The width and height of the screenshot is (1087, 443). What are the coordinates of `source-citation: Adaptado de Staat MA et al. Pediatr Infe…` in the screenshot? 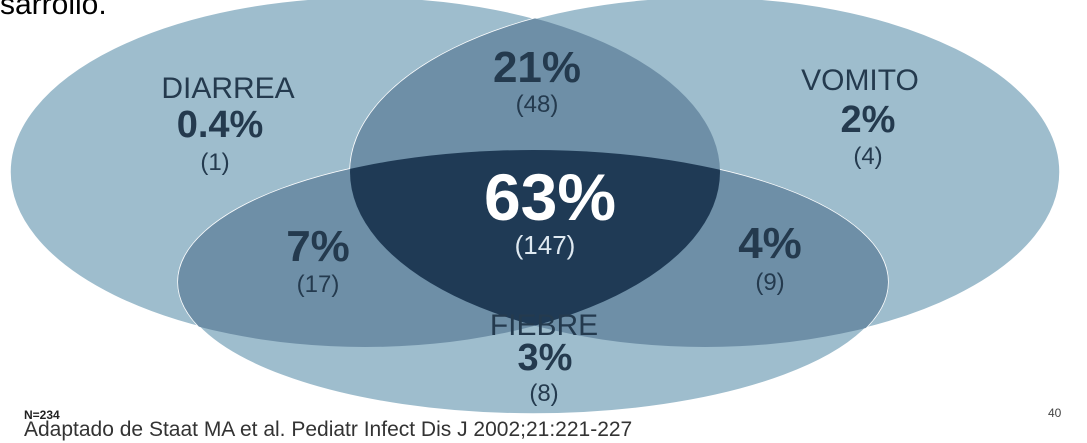 It's located at (328, 429).